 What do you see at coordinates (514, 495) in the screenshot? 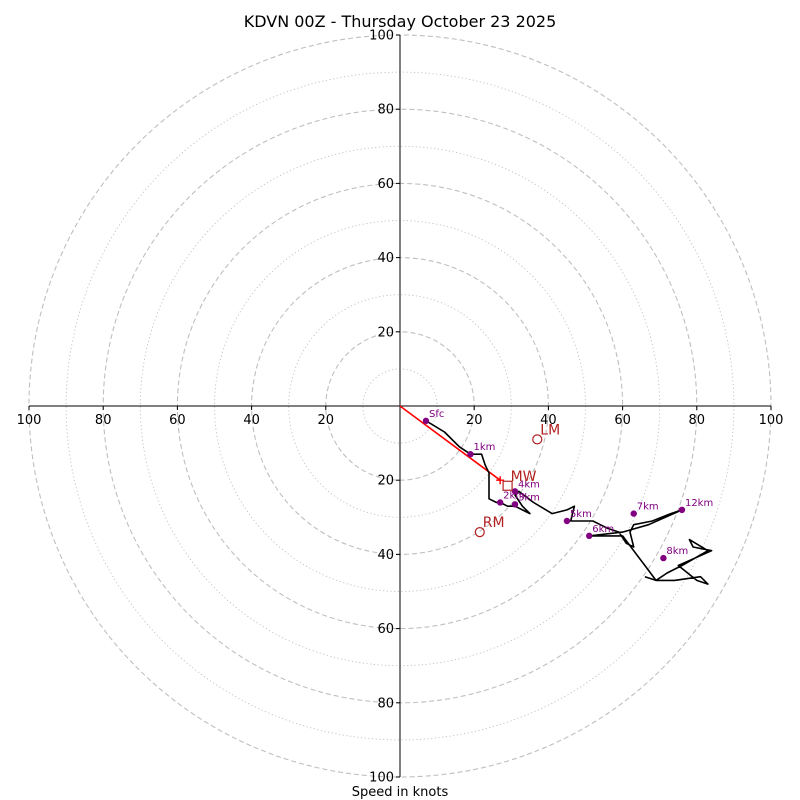
I see `height-marker-label: 2km` at bounding box center [514, 495].